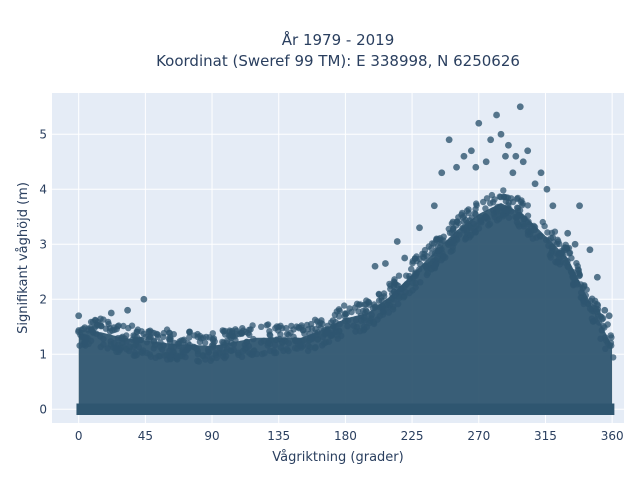 This screenshot has height=480, width=640. I want to click on y-tick-label: 5, so click(43, 134).